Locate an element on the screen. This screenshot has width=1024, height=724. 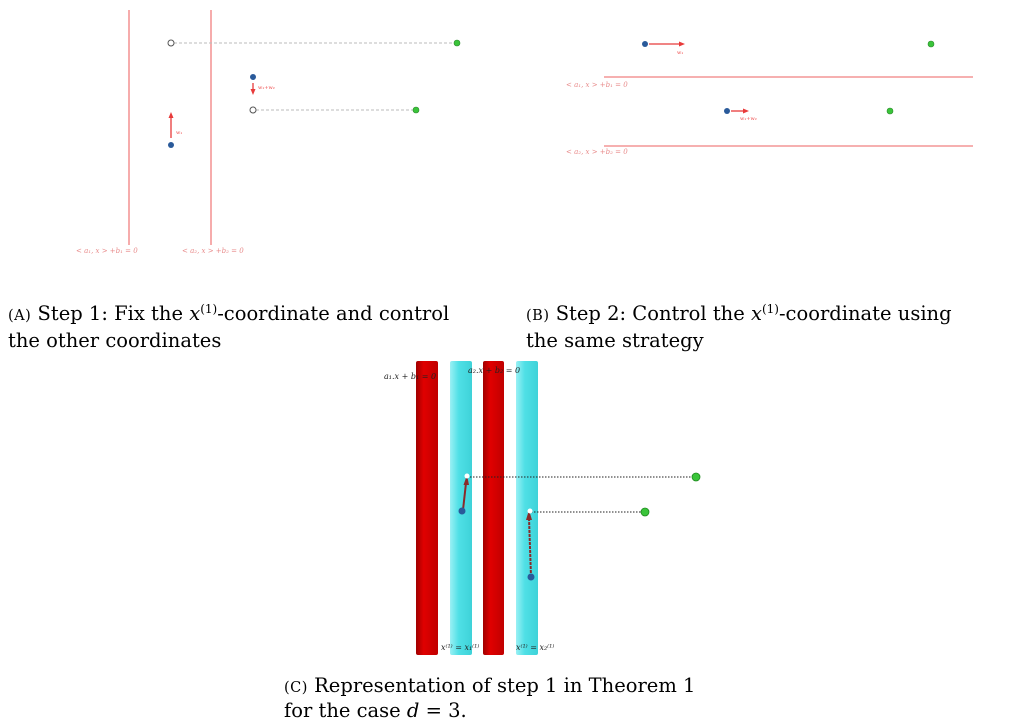
plane-label-1: a₁.x + b₁ = 0 is located at coordinates (410, 376).